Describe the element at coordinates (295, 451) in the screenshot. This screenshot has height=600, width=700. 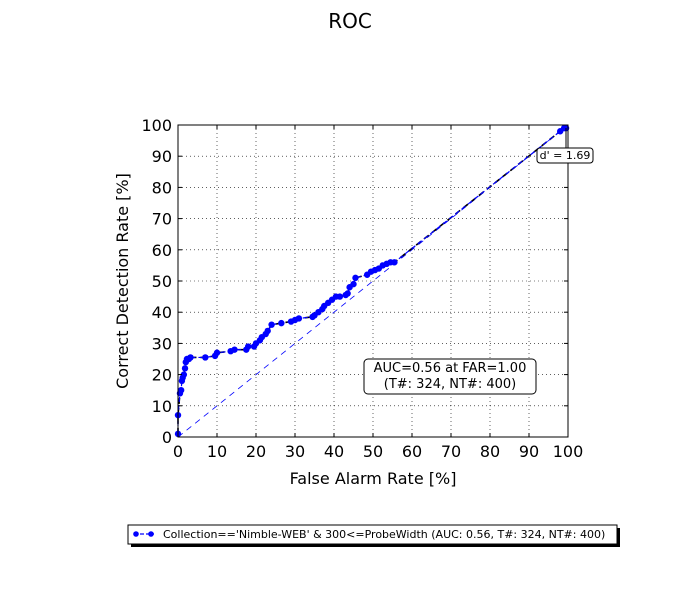
I see `x-tick-label: 30` at that location.